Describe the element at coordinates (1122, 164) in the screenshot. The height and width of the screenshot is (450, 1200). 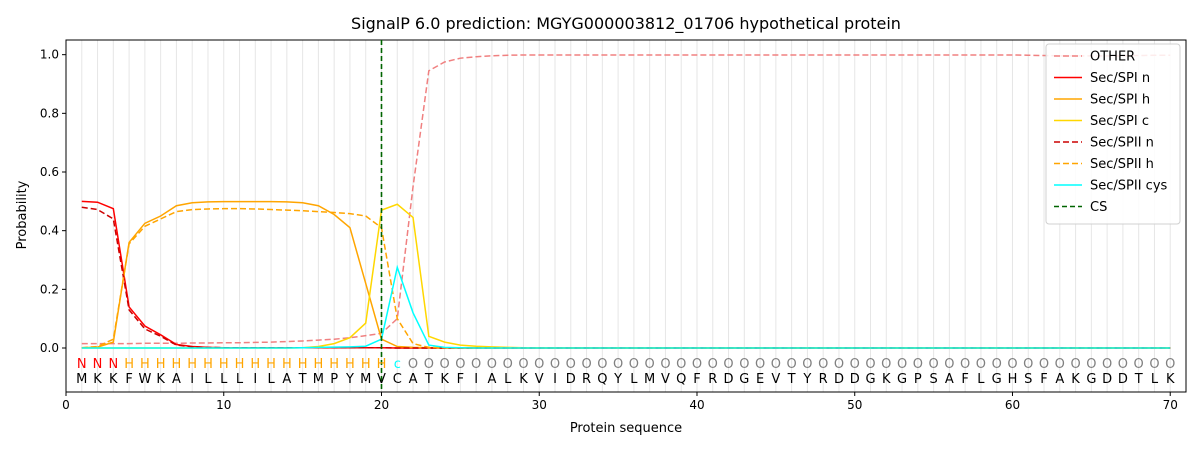
I see `legend-entry: Sec/SPII h` at that location.